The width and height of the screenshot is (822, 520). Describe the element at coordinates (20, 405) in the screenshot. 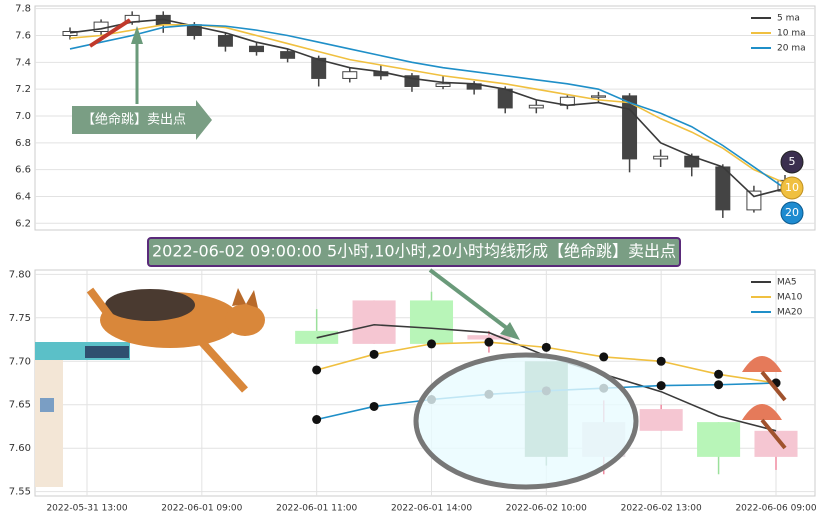

I see `y-tick-label: 7.65` at that location.